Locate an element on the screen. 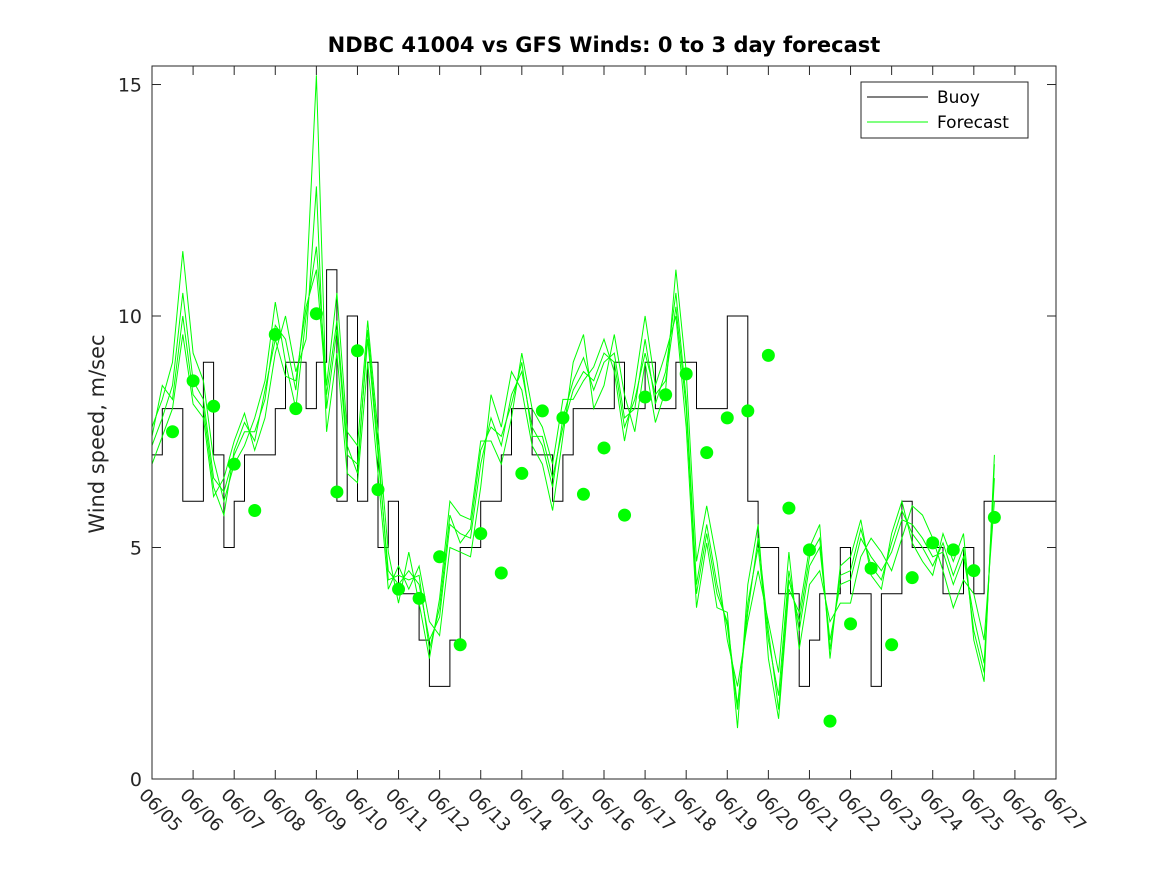 Image resolution: width=1167 pixels, height=875 pixels. y-tick-label: 15 is located at coordinates (130, 86).